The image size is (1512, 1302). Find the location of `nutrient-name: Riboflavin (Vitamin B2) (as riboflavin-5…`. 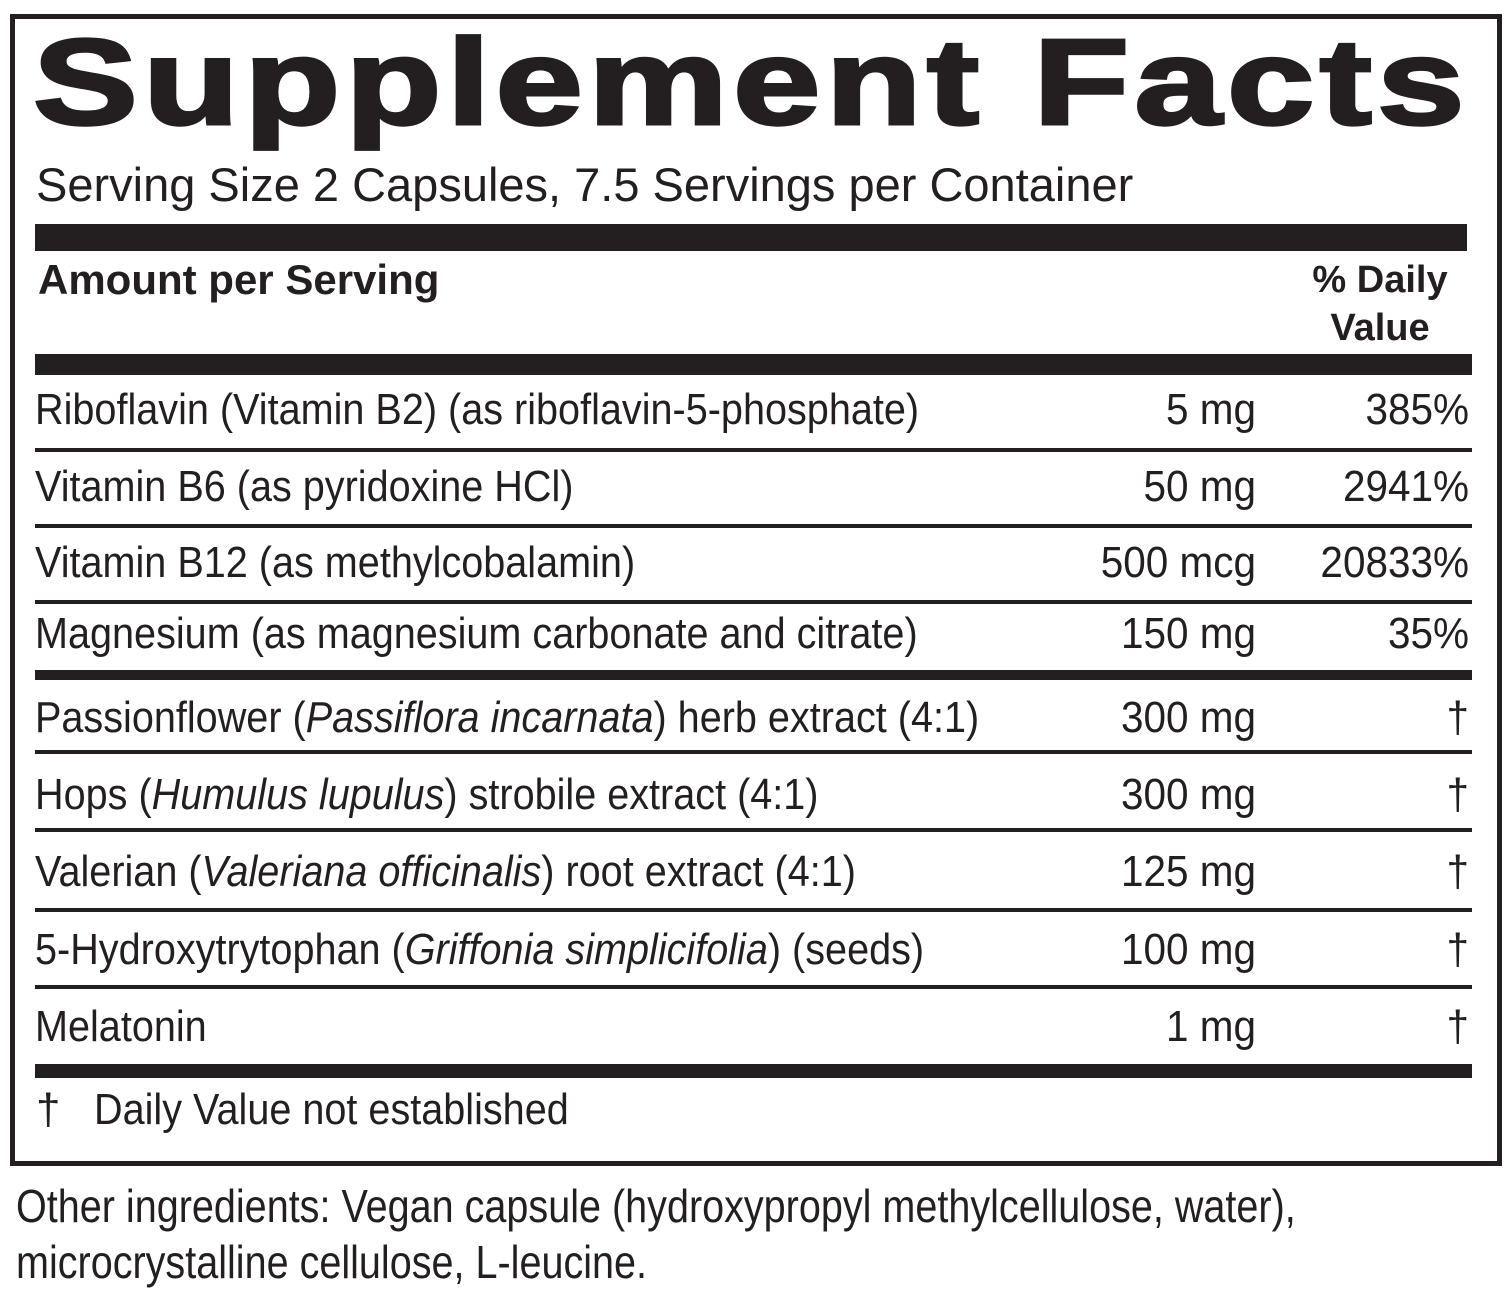

nutrient-name: Riboflavin (Vitamin B2) (as riboflavin-5… is located at coordinates (477, 410).